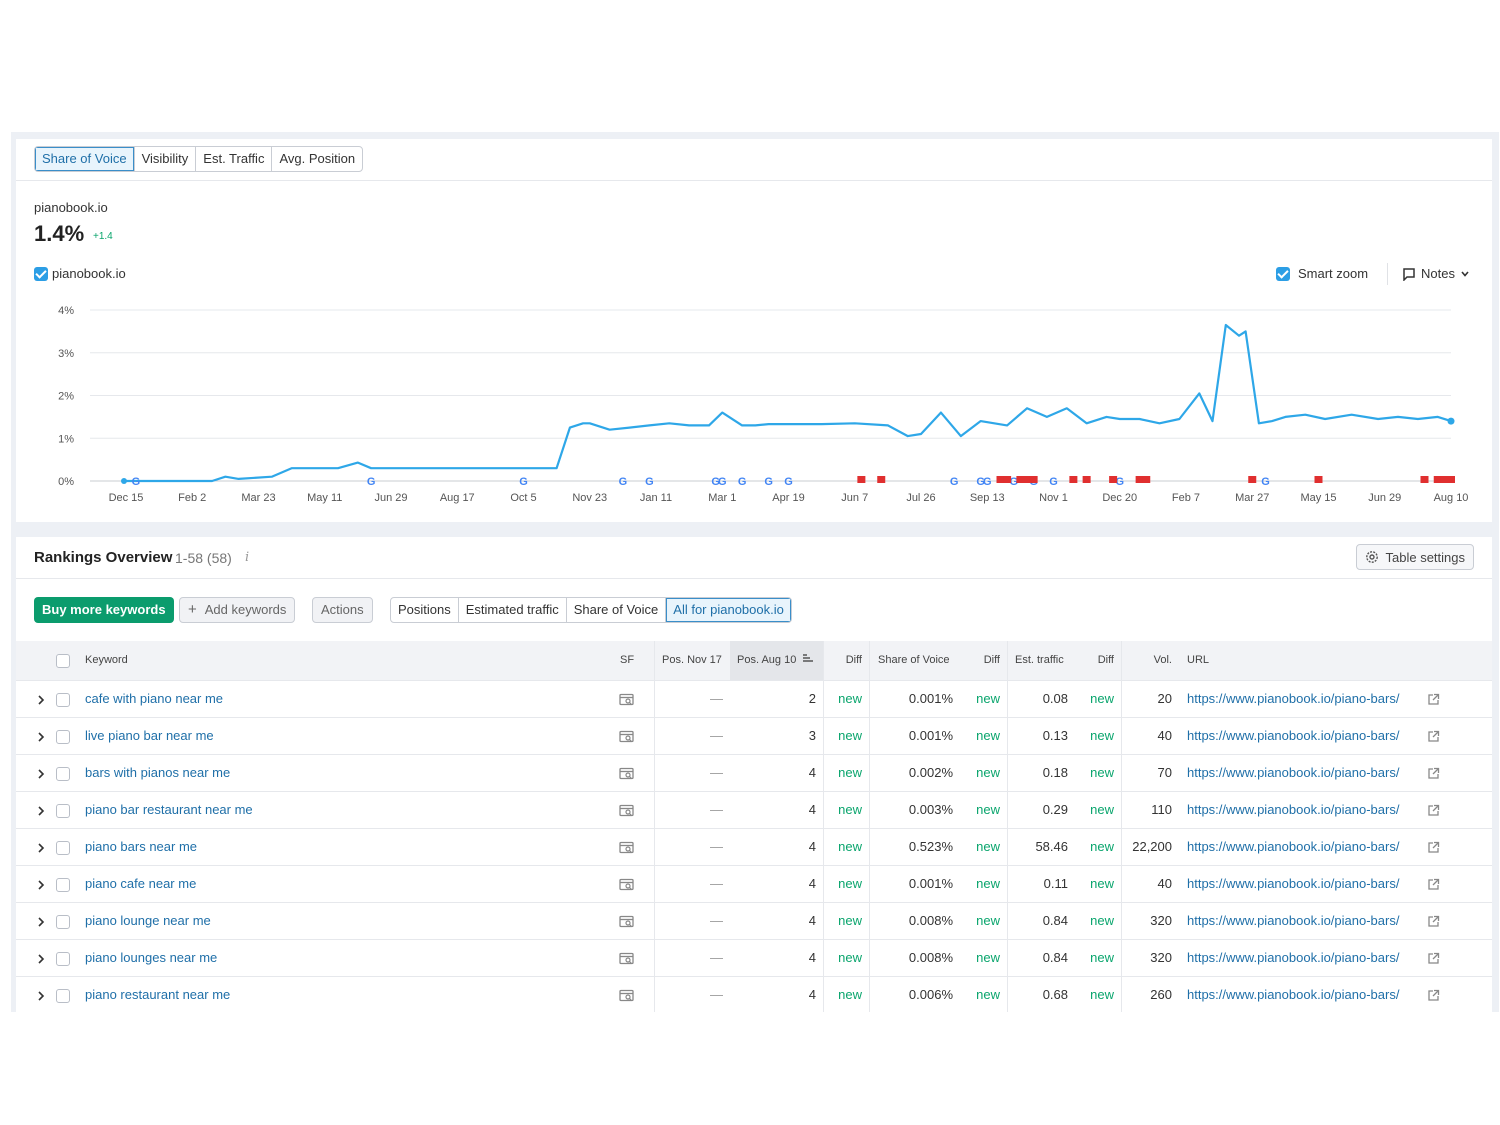 Image resolution: width=1500 pixels, height=1125 pixels. Describe the element at coordinates (988, 846) in the screenshot. I see `sov-diff-value: new` at that location.